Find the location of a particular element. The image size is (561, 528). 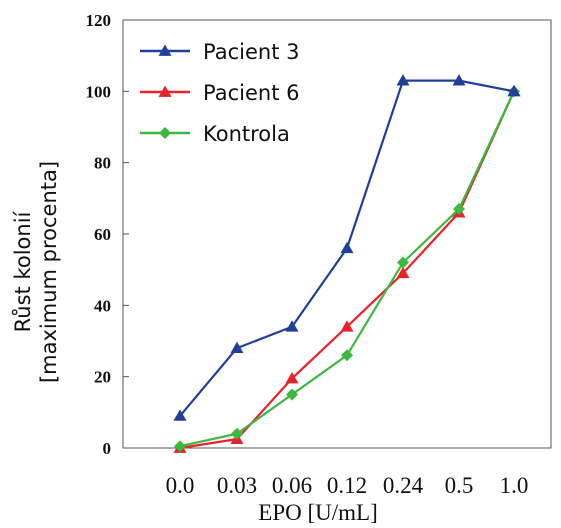

y-tick-label: 40 is located at coordinates (102, 305).